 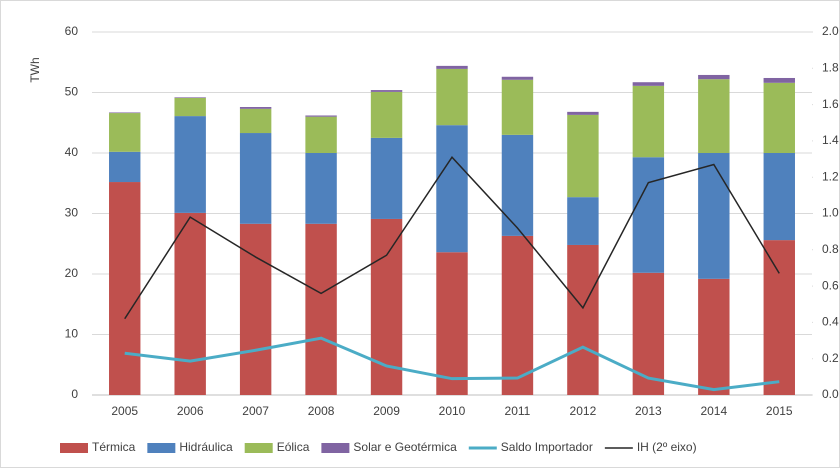 What do you see at coordinates (452, 411) in the screenshot?
I see `x-tick-label: 2010` at bounding box center [452, 411].